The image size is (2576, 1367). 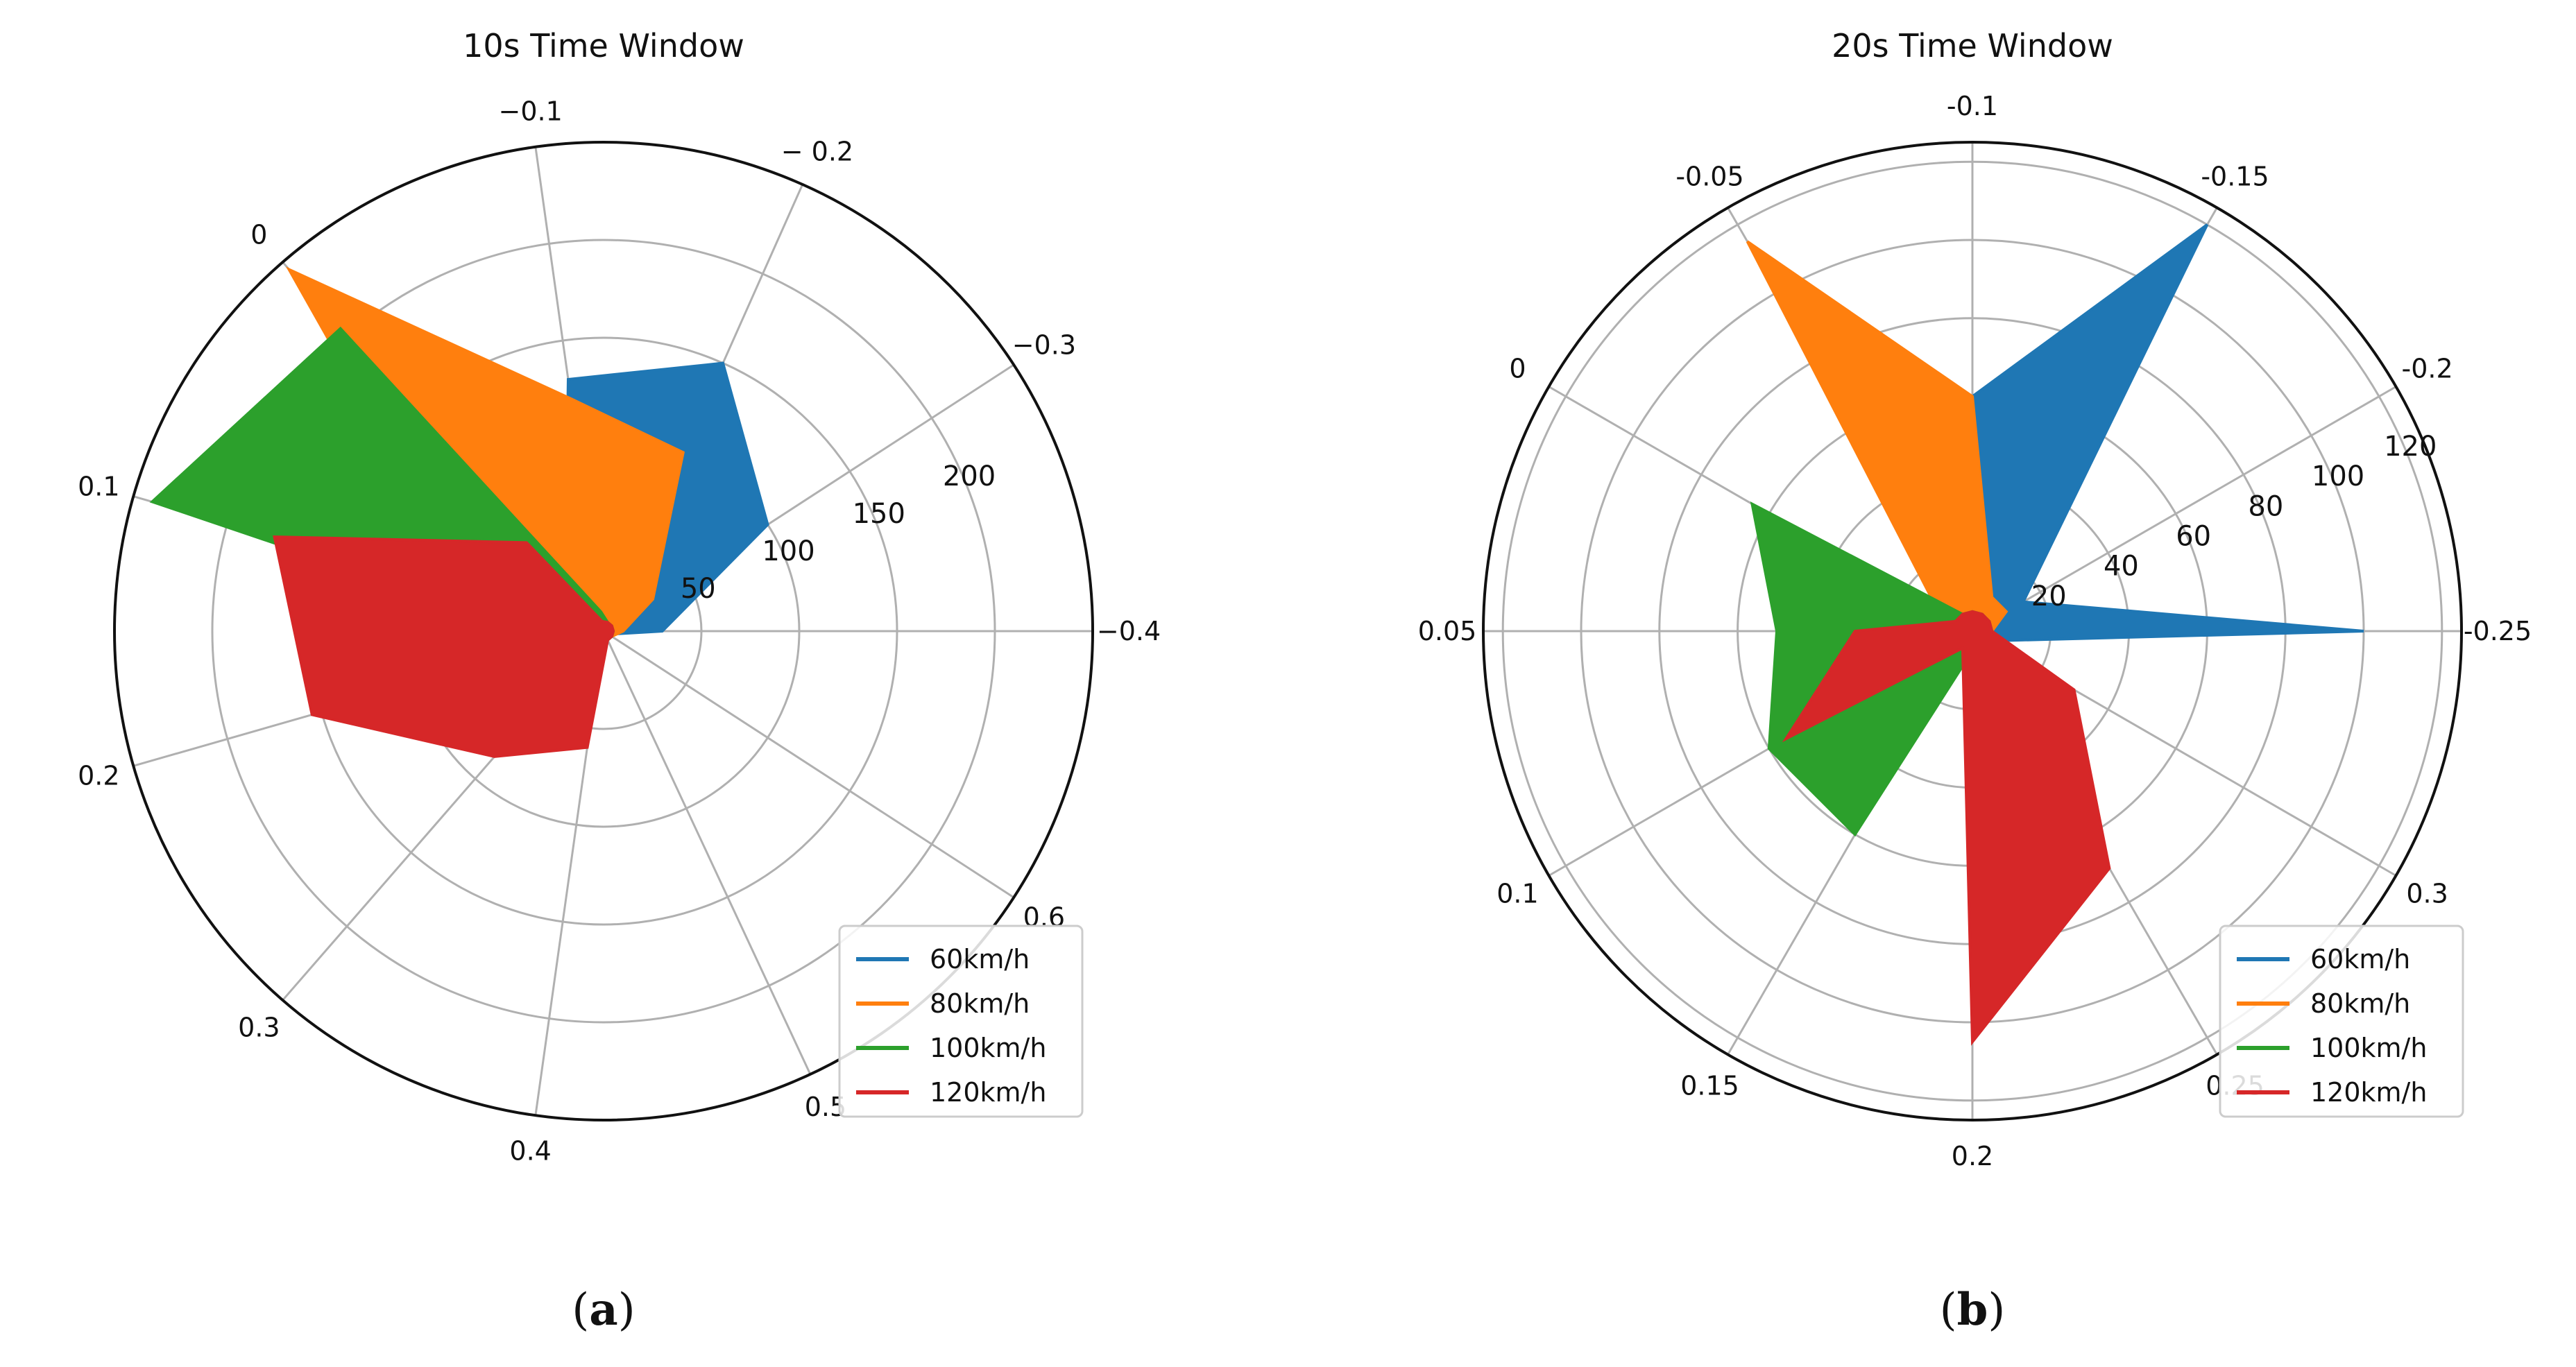 What do you see at coordinates (969, 476) in the screenshot?
I see `radial-tick-label: 200` at bounding box center [969, 476].